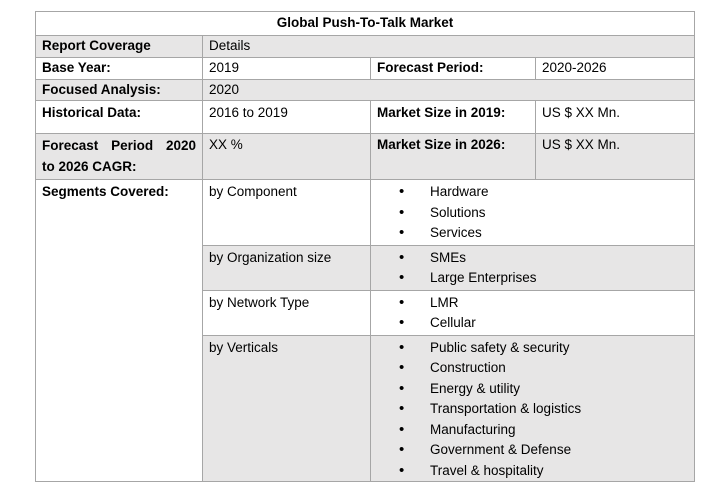 The width and height of the screenshot is (708, 485). Describe the element at coordinates (543, 368) in the screenshot. I see `list-item: Construction` at that location.